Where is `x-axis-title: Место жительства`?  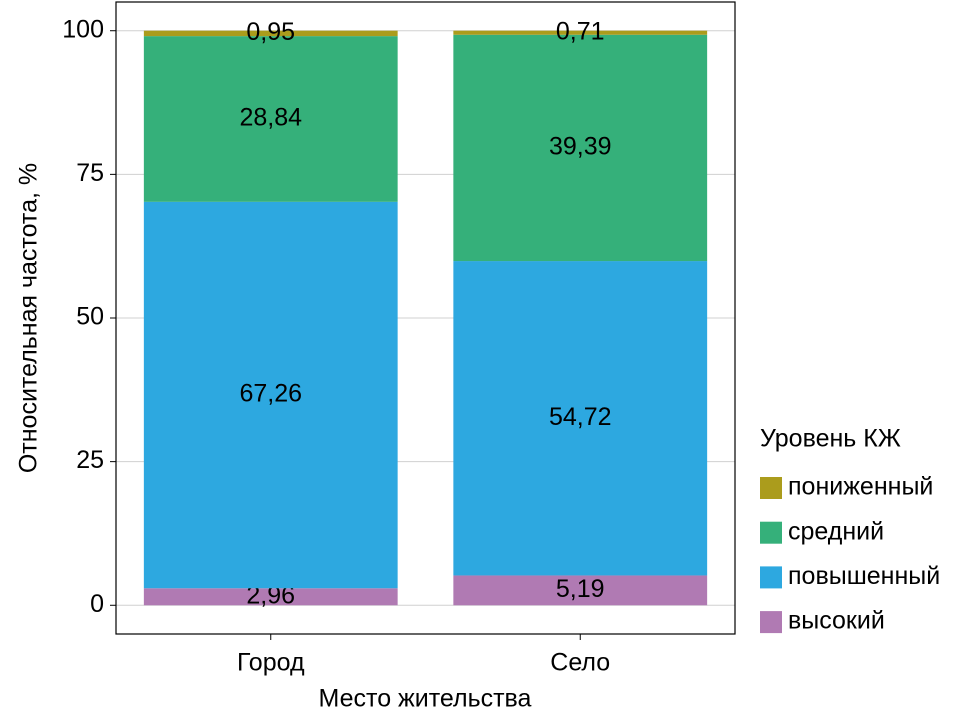 x-axis-title: Место жительства is located at coordinates (425, 699).